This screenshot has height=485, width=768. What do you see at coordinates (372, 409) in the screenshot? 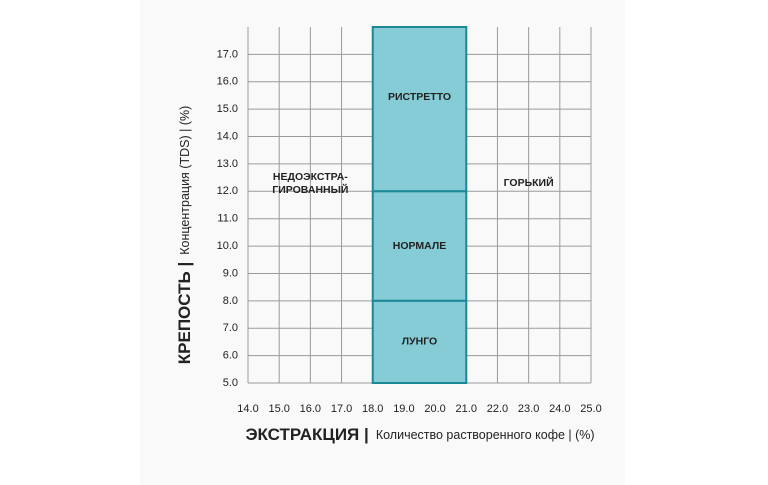
I see `x-tick-label: 18.0` at bounding box center [372, 409].